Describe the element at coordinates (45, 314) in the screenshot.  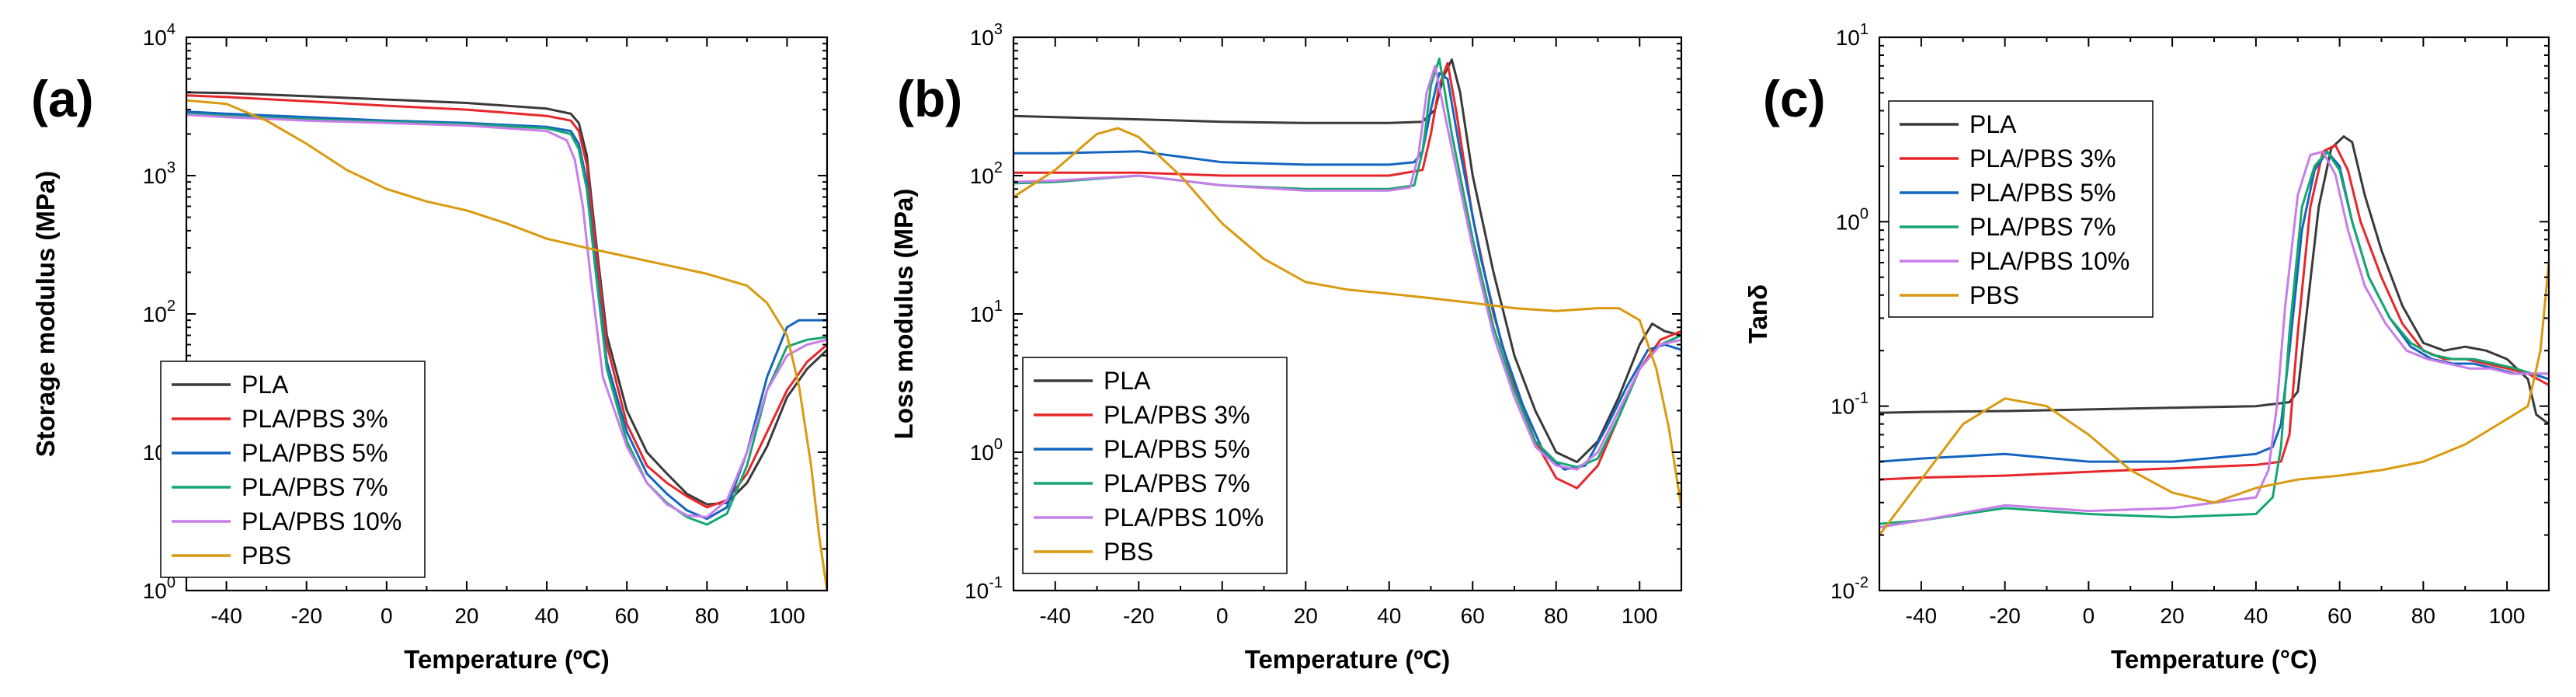
I see `y-axis-title: Storage modulus (MPa)` at that location.